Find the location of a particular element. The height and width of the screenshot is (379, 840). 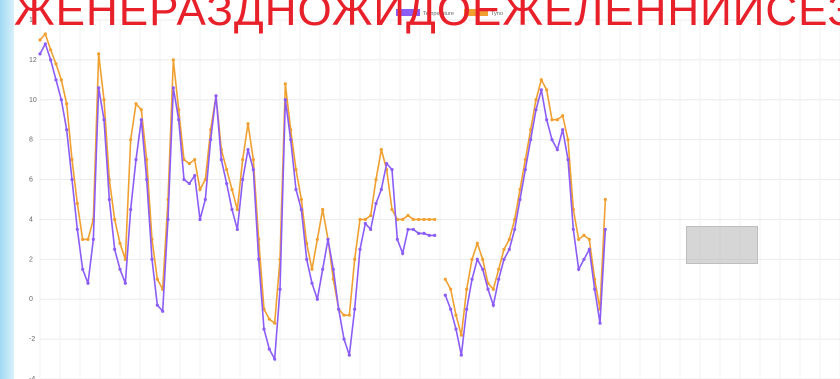

legend-swatch-tyno is located at coordinates (476, 12).